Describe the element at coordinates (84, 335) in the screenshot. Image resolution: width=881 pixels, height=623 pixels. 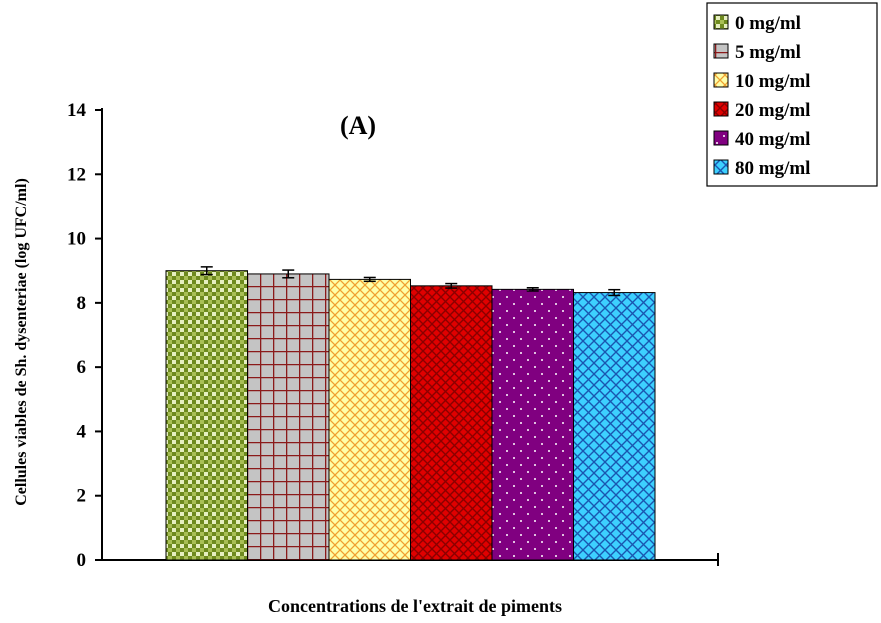
I see `y-axis-ticks: 0 2 4 6 8 10 12 14` at that location.